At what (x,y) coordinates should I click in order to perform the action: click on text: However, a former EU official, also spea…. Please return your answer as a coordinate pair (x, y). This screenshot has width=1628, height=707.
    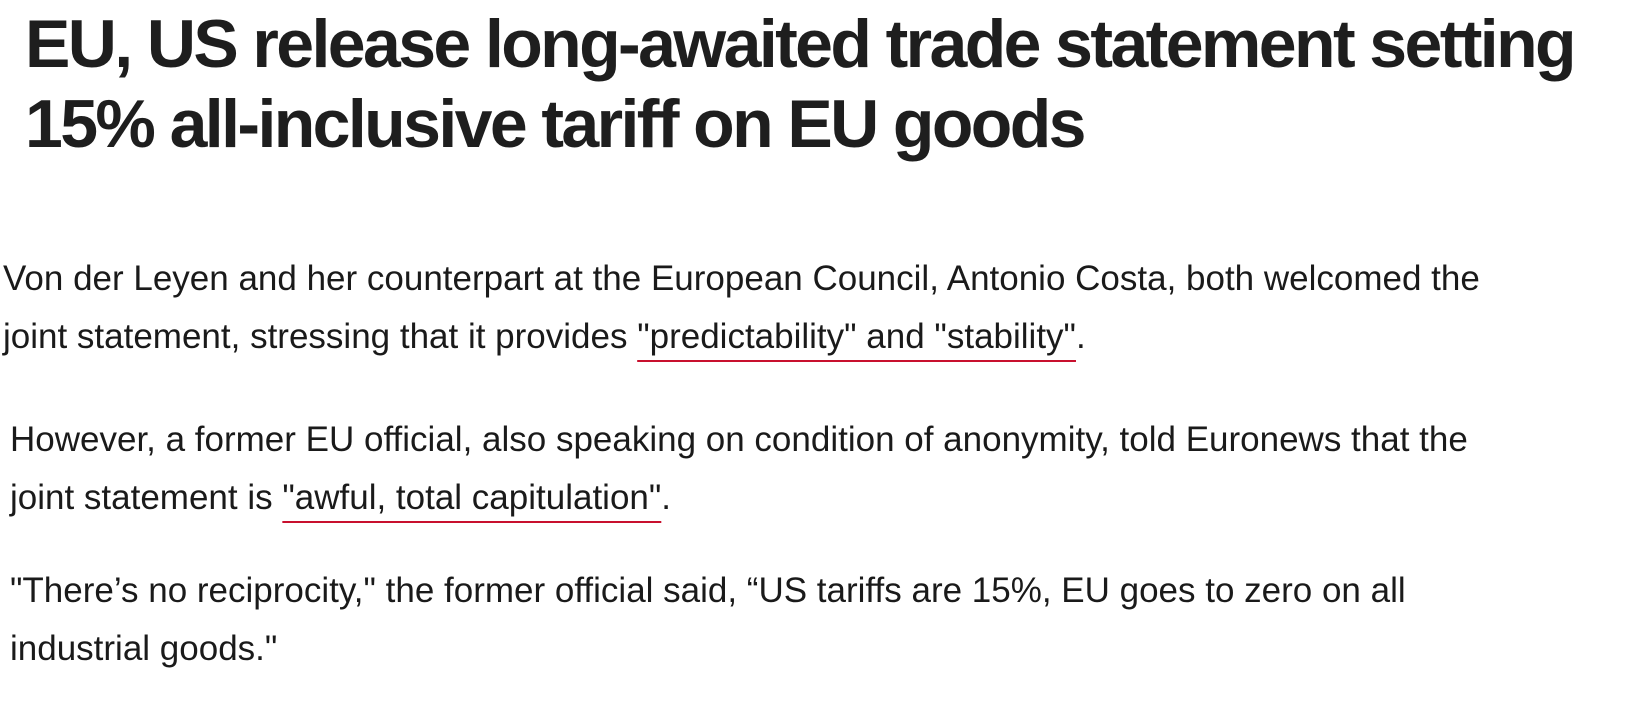
    Looking at the image, I should click on (739, 468).